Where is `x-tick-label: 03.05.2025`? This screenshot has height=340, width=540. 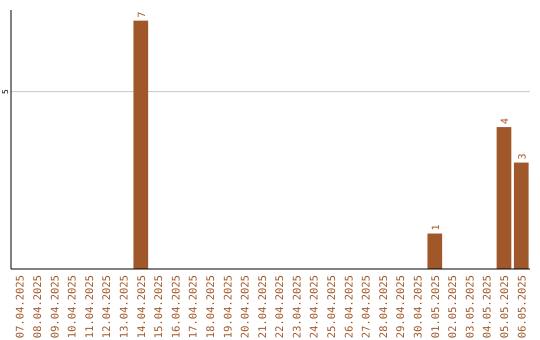 x-tick-label: 03.05.2025 is located at coordinates (470, 306).